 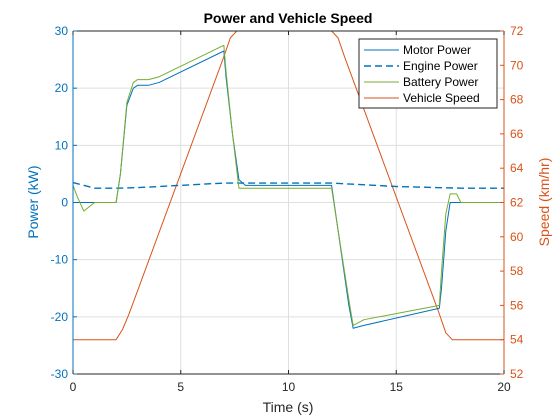 What do you see at coordinates (60, 317) in the screenshot?
I see `y-left-tick-label: -20` at bounding box center [60, 317].